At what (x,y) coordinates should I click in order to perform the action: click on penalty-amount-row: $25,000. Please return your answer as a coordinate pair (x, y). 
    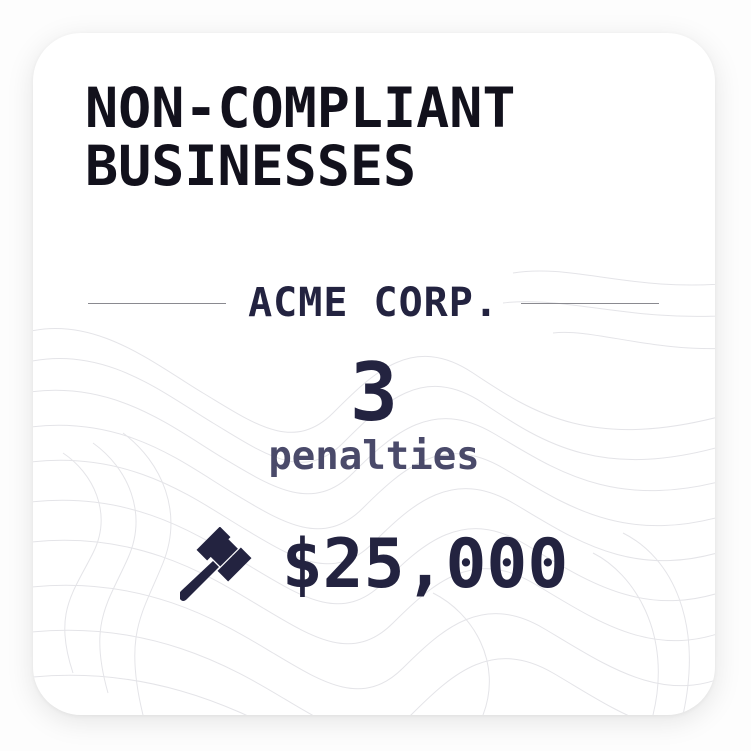
    Looking at the image, I should click on (374, 565).